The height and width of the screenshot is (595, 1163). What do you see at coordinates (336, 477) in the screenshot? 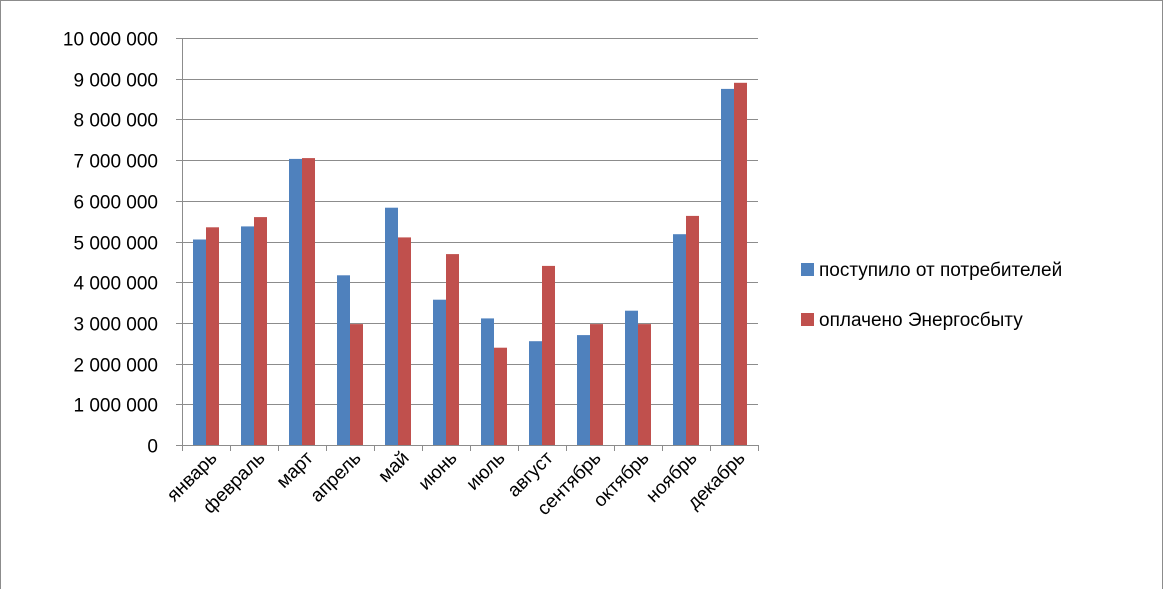
I see `x-category-label: апрель` at bounding box center [336, 477].